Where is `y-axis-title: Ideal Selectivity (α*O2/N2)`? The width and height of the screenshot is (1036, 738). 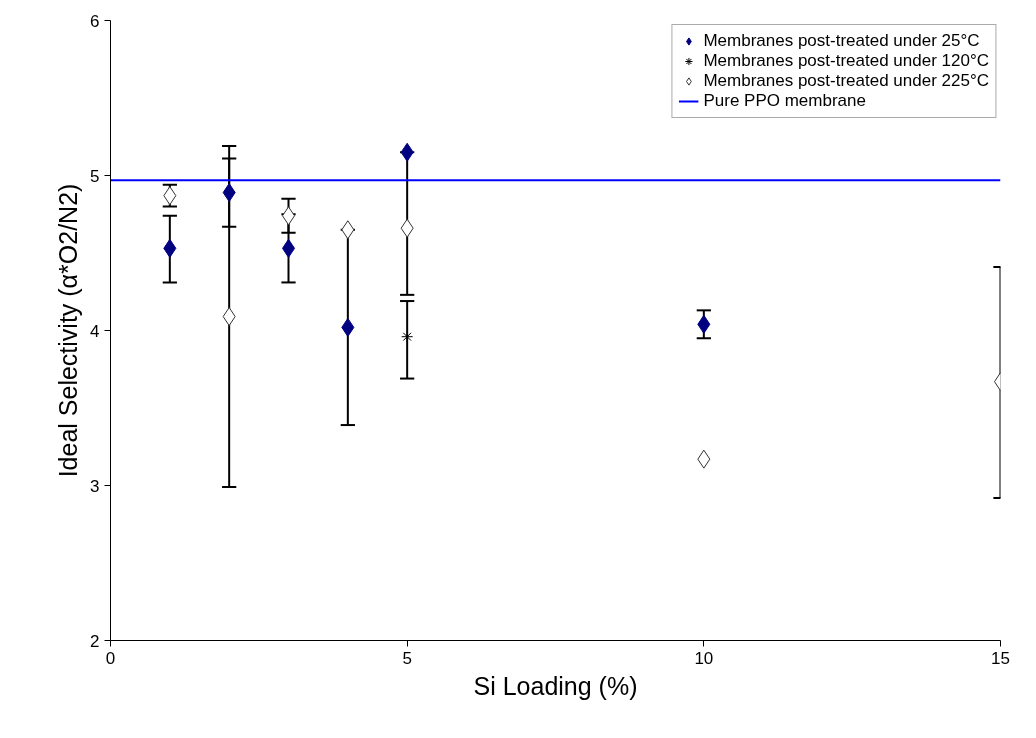 y-axis-title: Ideal Selectivity (α*O2/N2) is located at coordinates (68, 330).